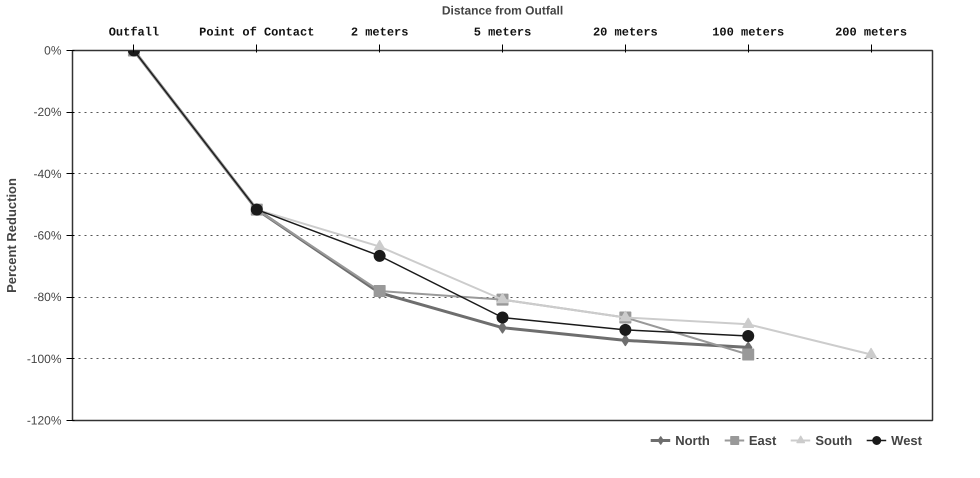 The width and height of the screenshot is (980, 478). What do you see at coordinates (11, 235) in the screenshot?
I see `y-axis-title: Percent Reduction` at bounding box center [11, 235].